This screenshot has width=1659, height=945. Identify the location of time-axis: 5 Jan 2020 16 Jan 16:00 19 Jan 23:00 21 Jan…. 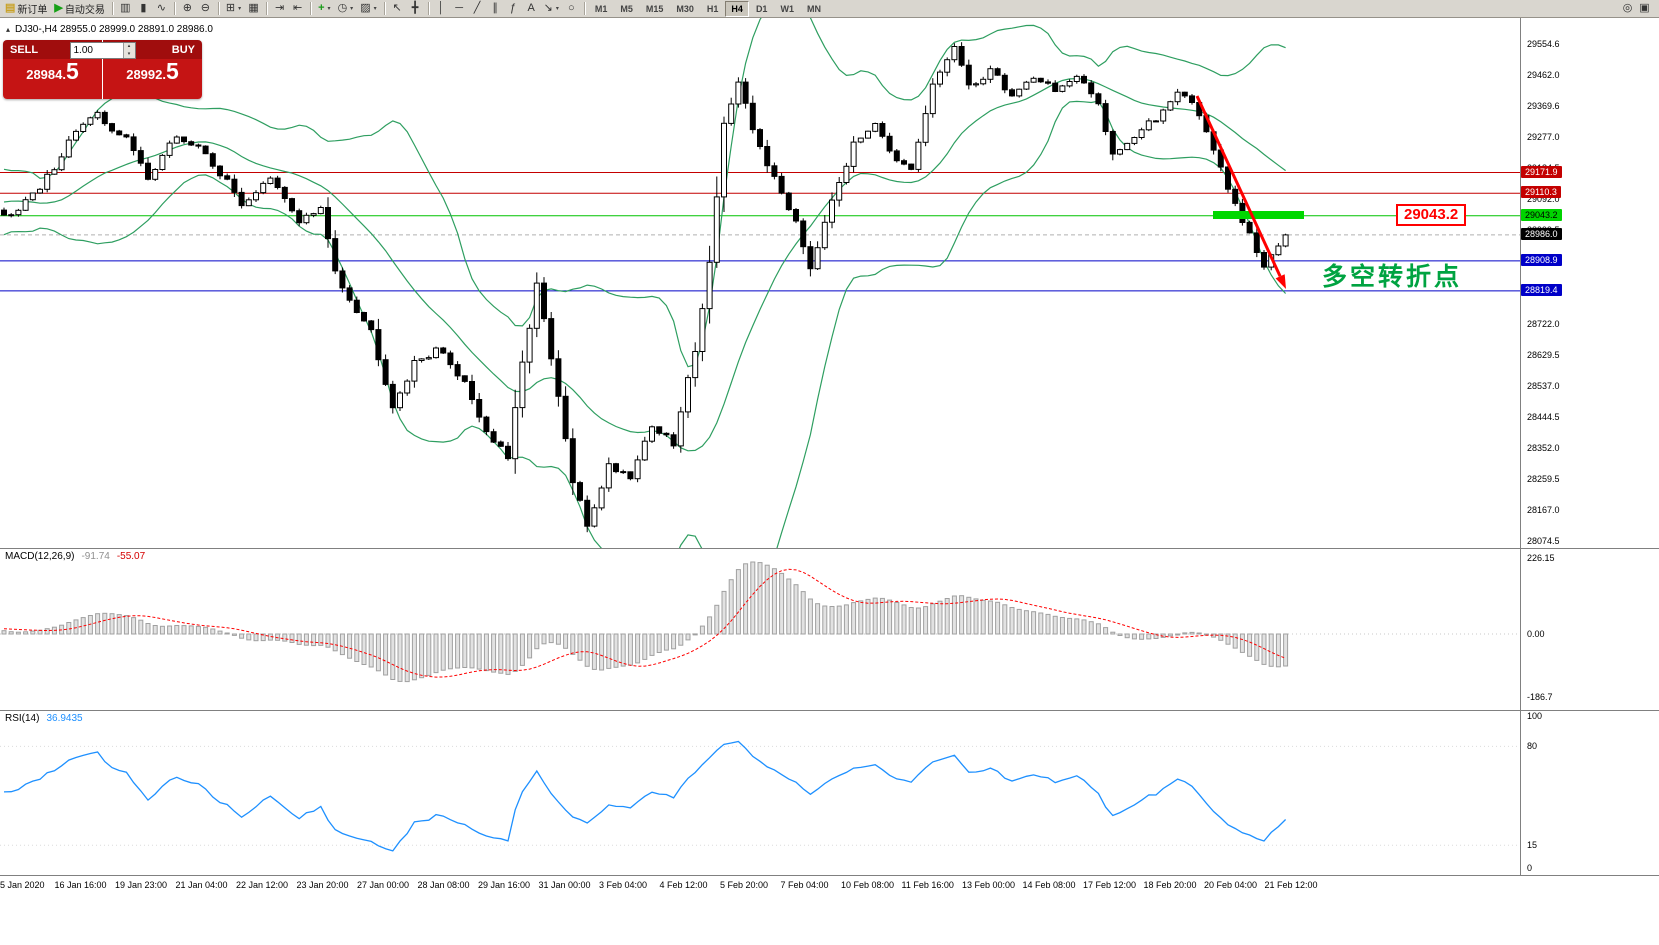
(760, 887).